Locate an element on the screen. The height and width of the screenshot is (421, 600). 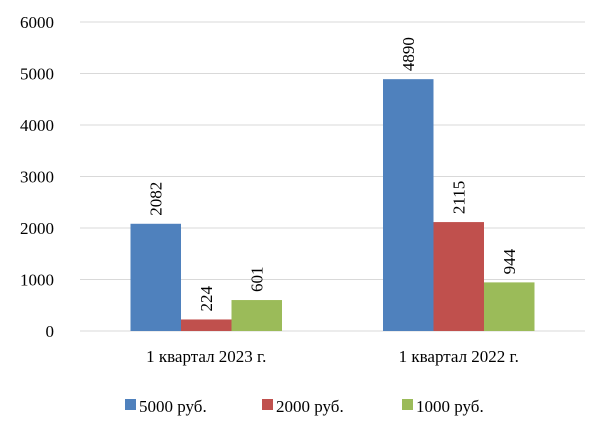
x-axis-category-labels: 1 квартал 2023 г. 1 квартал 2022 г. is located at coordinates (332, 356).